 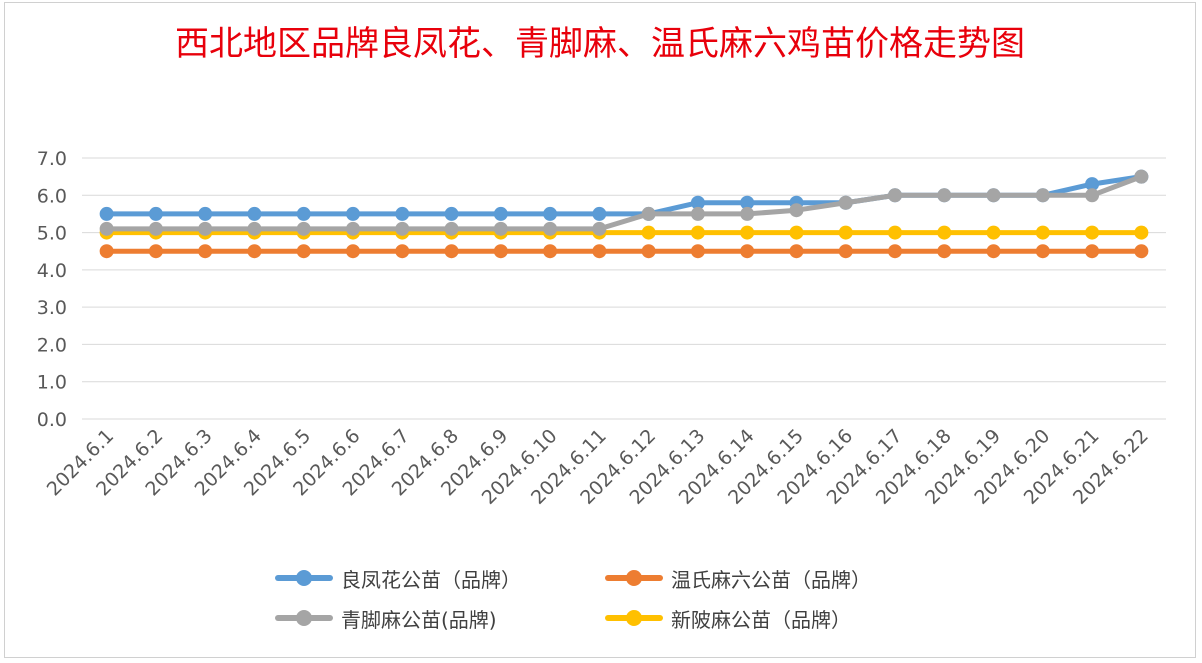 I want to click on legend-item-qingjiaoma: 青脚麻公苗(品牌), so click(x=386, y=618).